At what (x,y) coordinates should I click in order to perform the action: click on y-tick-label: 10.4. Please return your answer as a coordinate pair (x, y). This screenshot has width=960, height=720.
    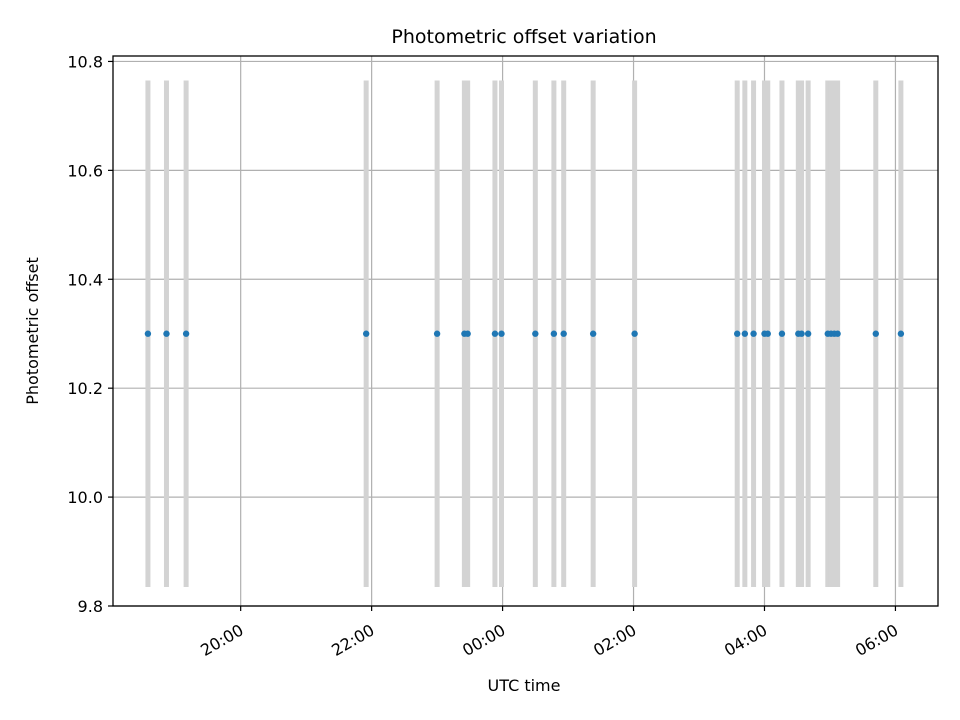
    Looking at the image, I should click on (85, 279).